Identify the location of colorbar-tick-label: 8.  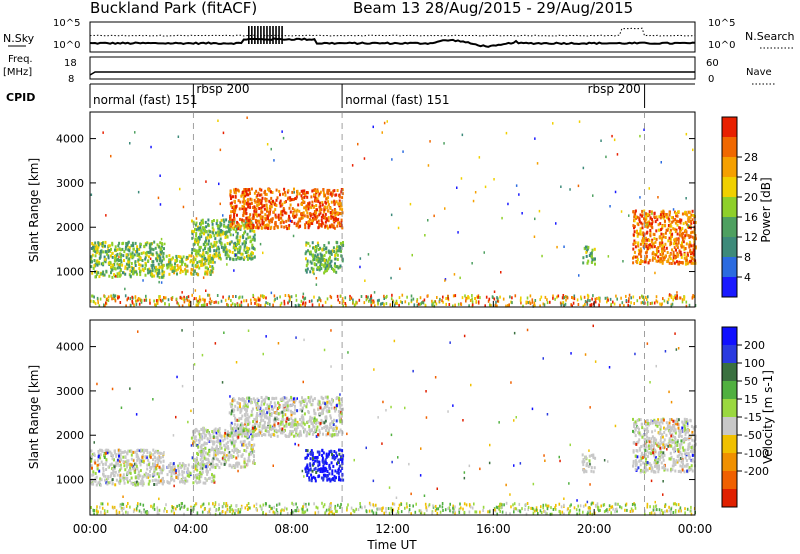
(747, 257).